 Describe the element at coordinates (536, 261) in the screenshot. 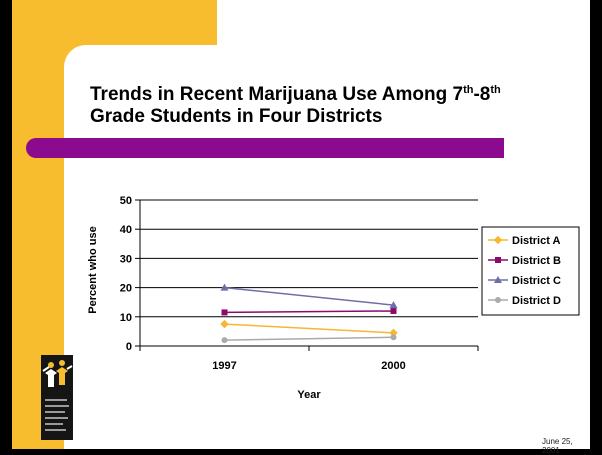

I see `legend-label: District B` at that location.